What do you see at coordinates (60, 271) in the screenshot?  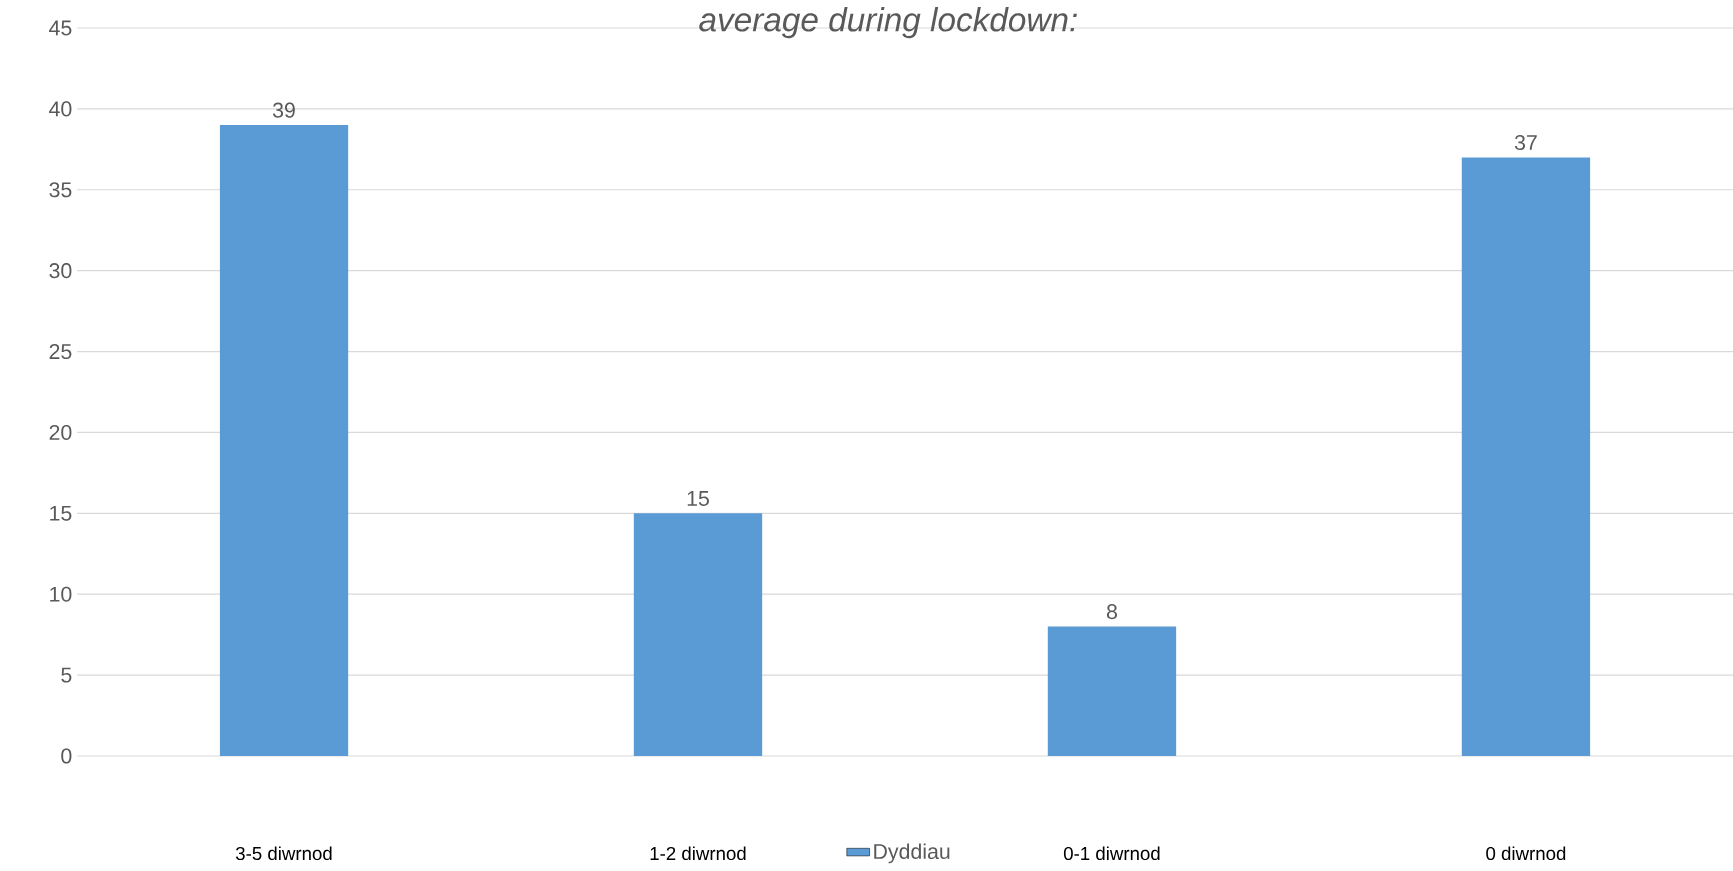 I see `y-tick-label: 30` at bounding box center [60, 271].